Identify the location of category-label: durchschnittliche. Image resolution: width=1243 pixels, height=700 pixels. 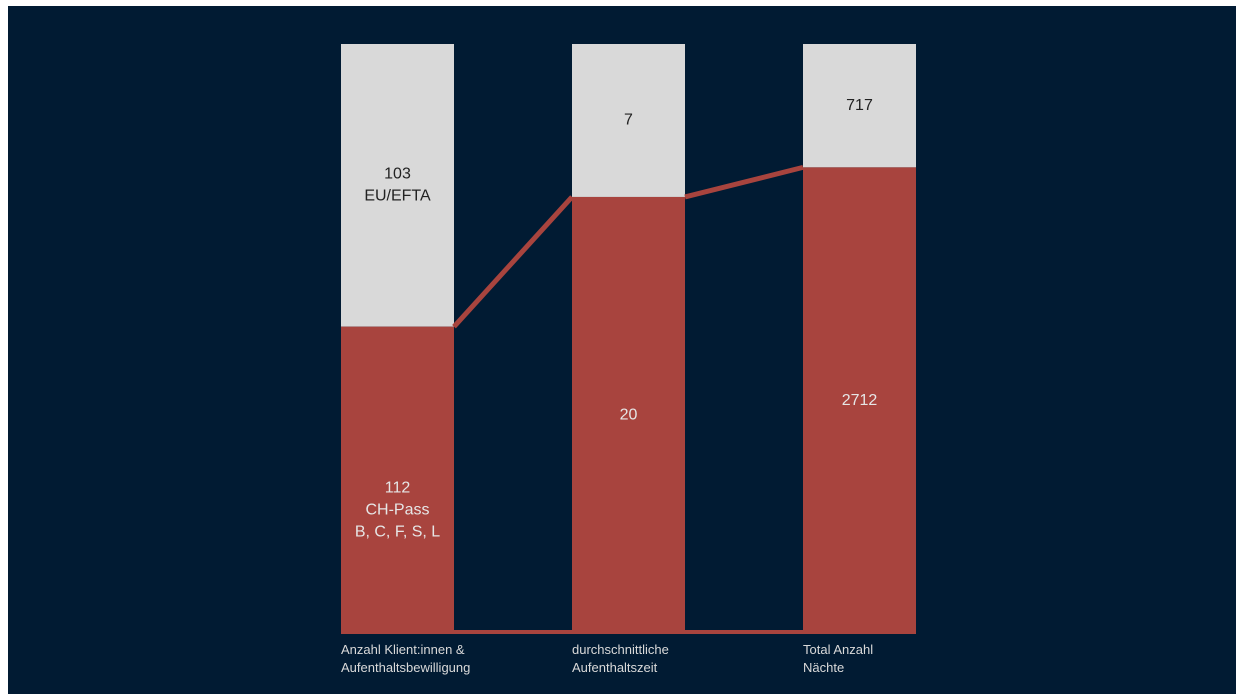
(620, 649).